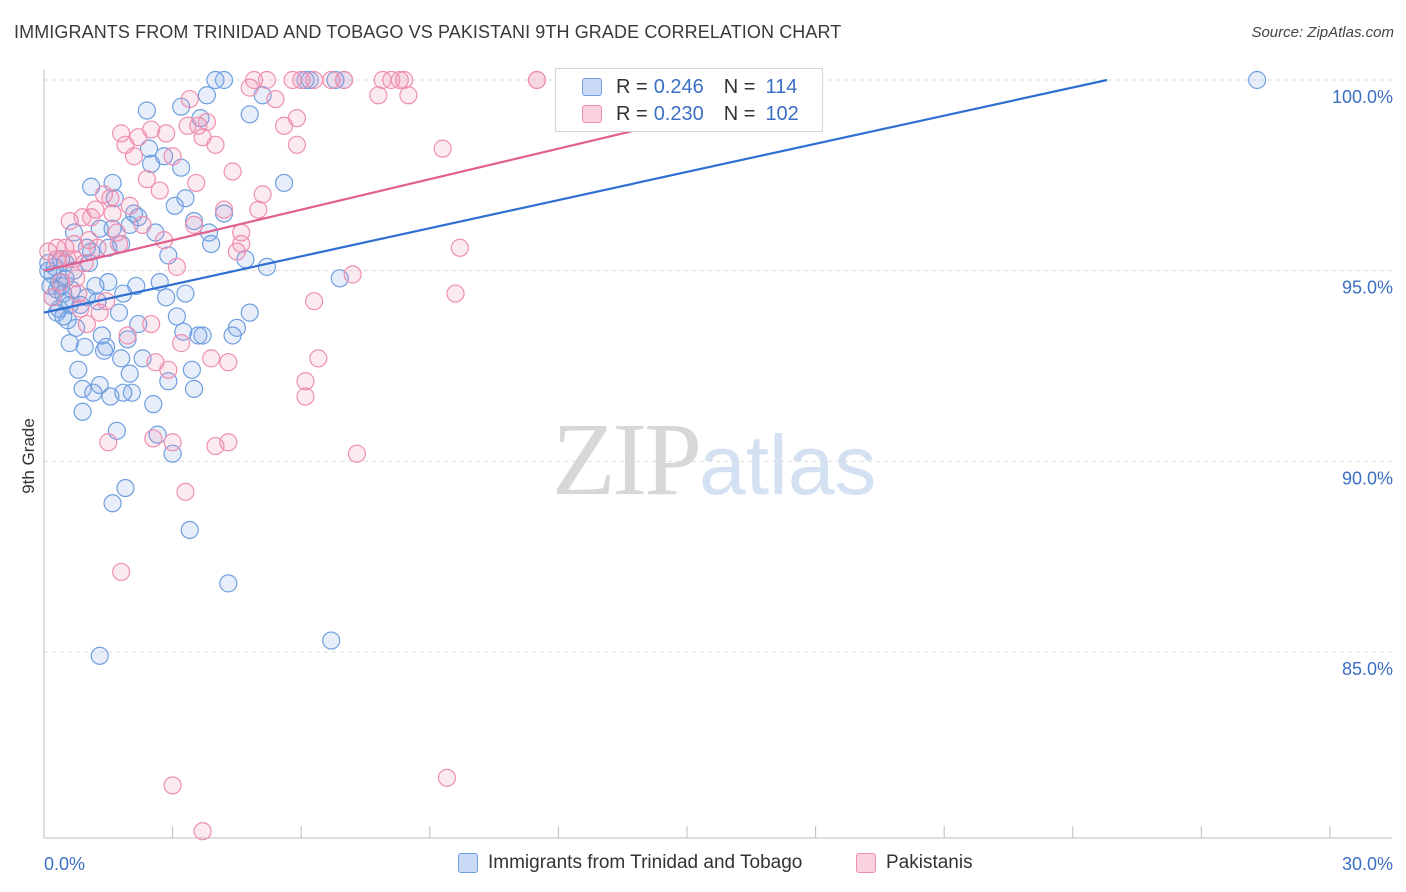 This screenshot has height=892, width=1406. Describe the element at coordinates (1362, 97) in the screenshot. I see `y-tick-label: 100.0%` at that location.